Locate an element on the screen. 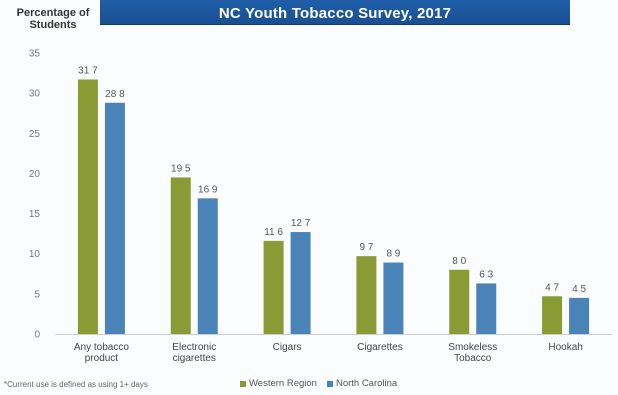  y-tick-label-10: 10 is located at coordinates (35, 254).